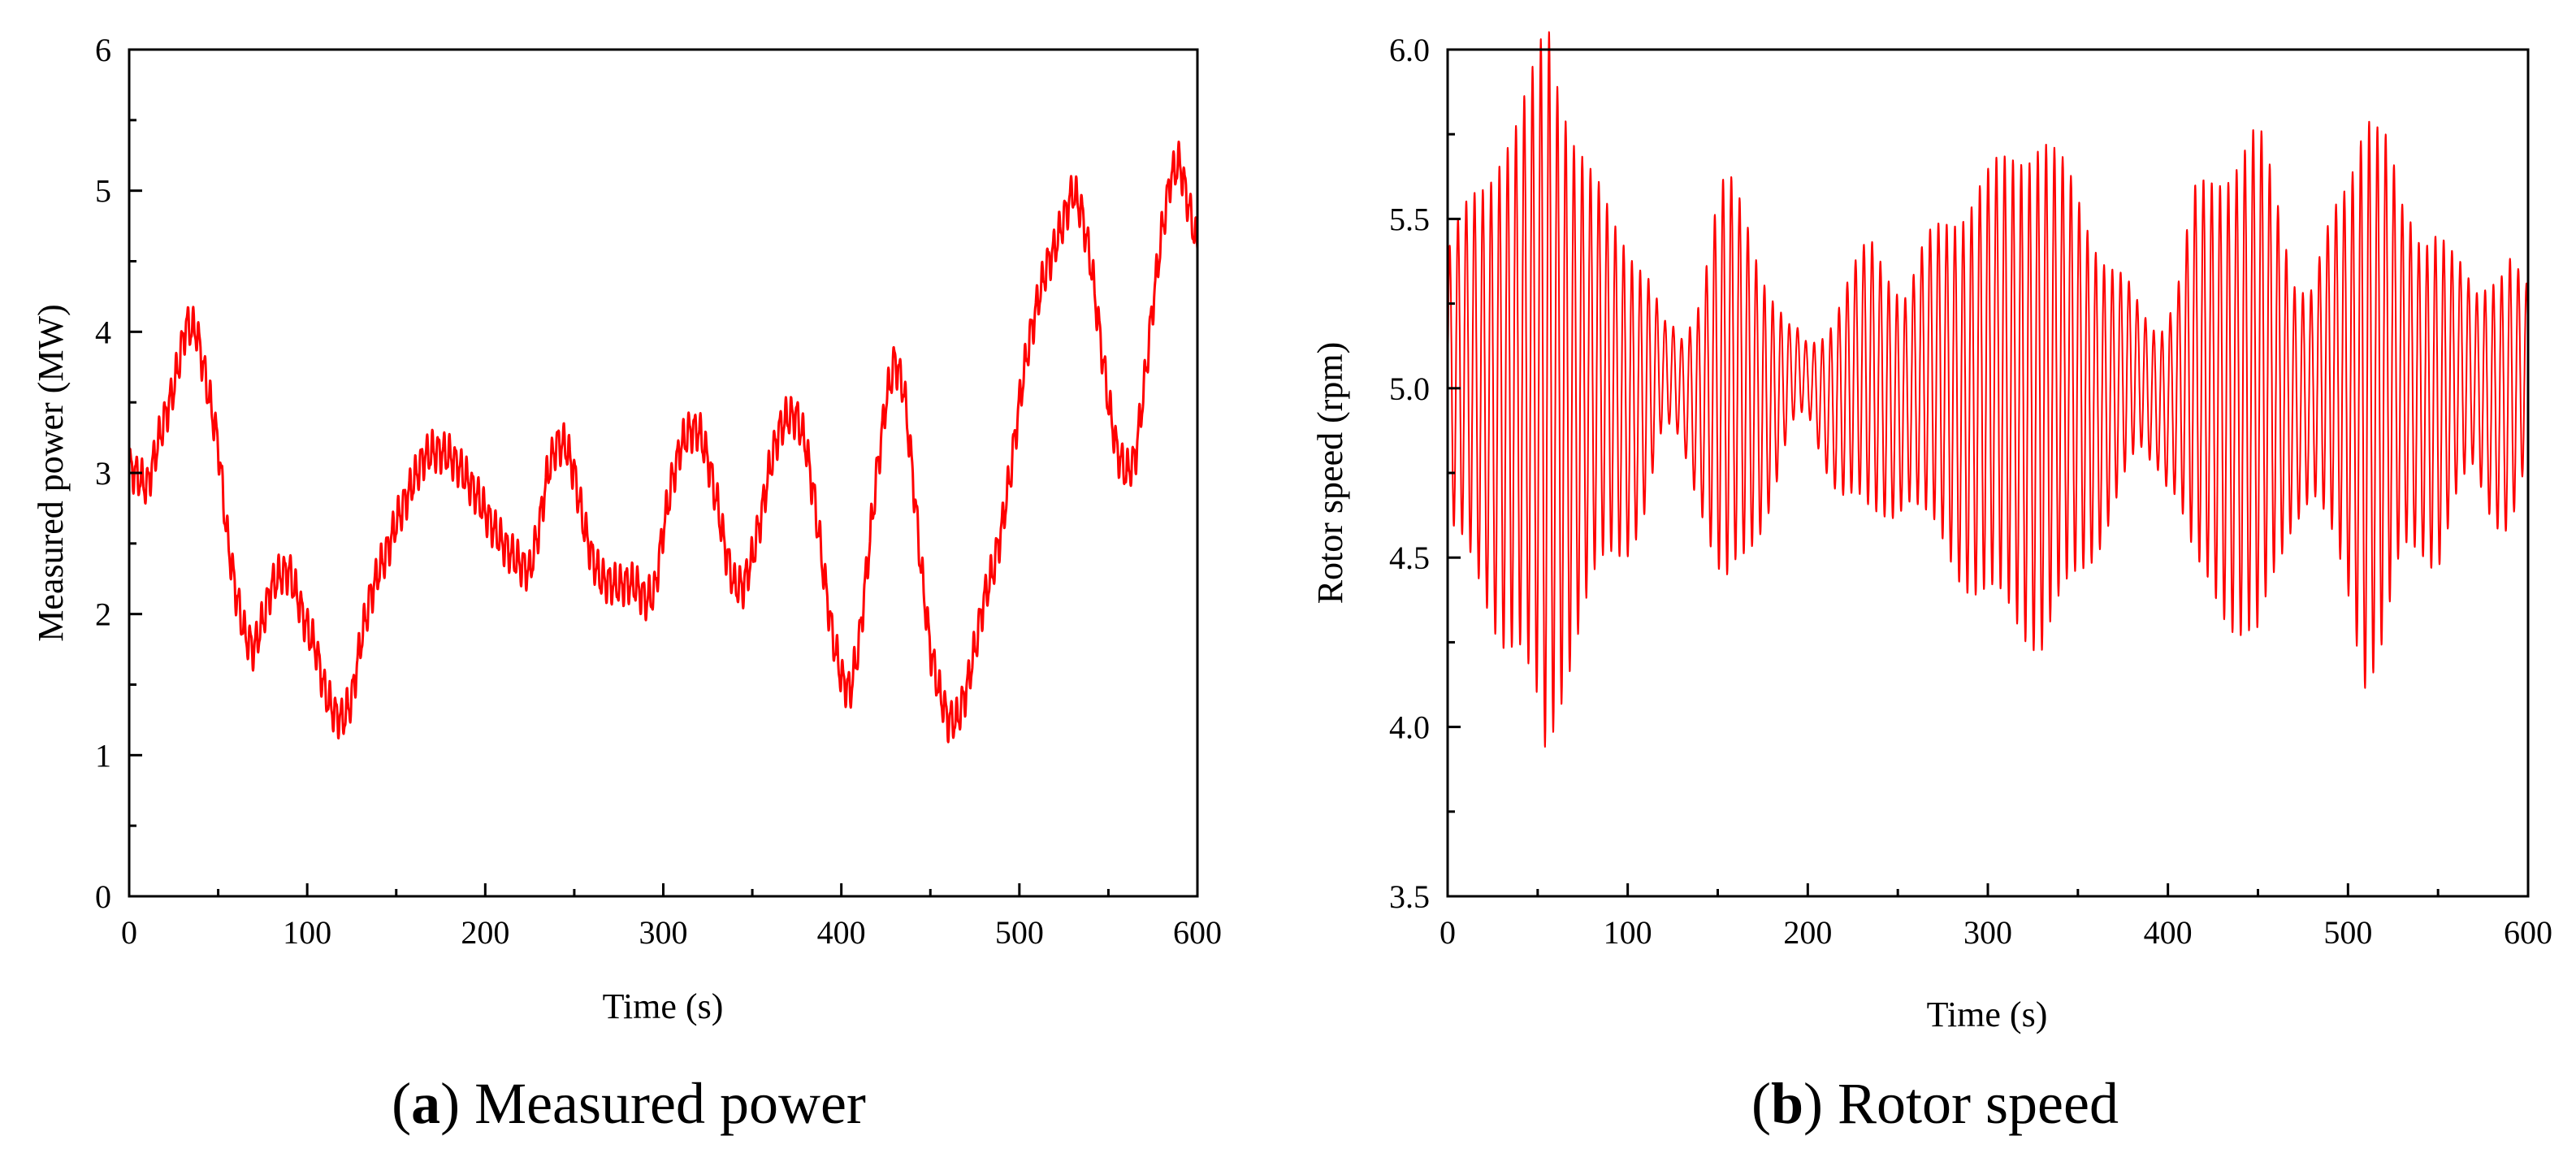 The width and height of the screenshot is (2576, 1162). Describe the element at coordinates (663, 933) in the screenshot. I see `chart-a-xtick-label: 300` at that location.